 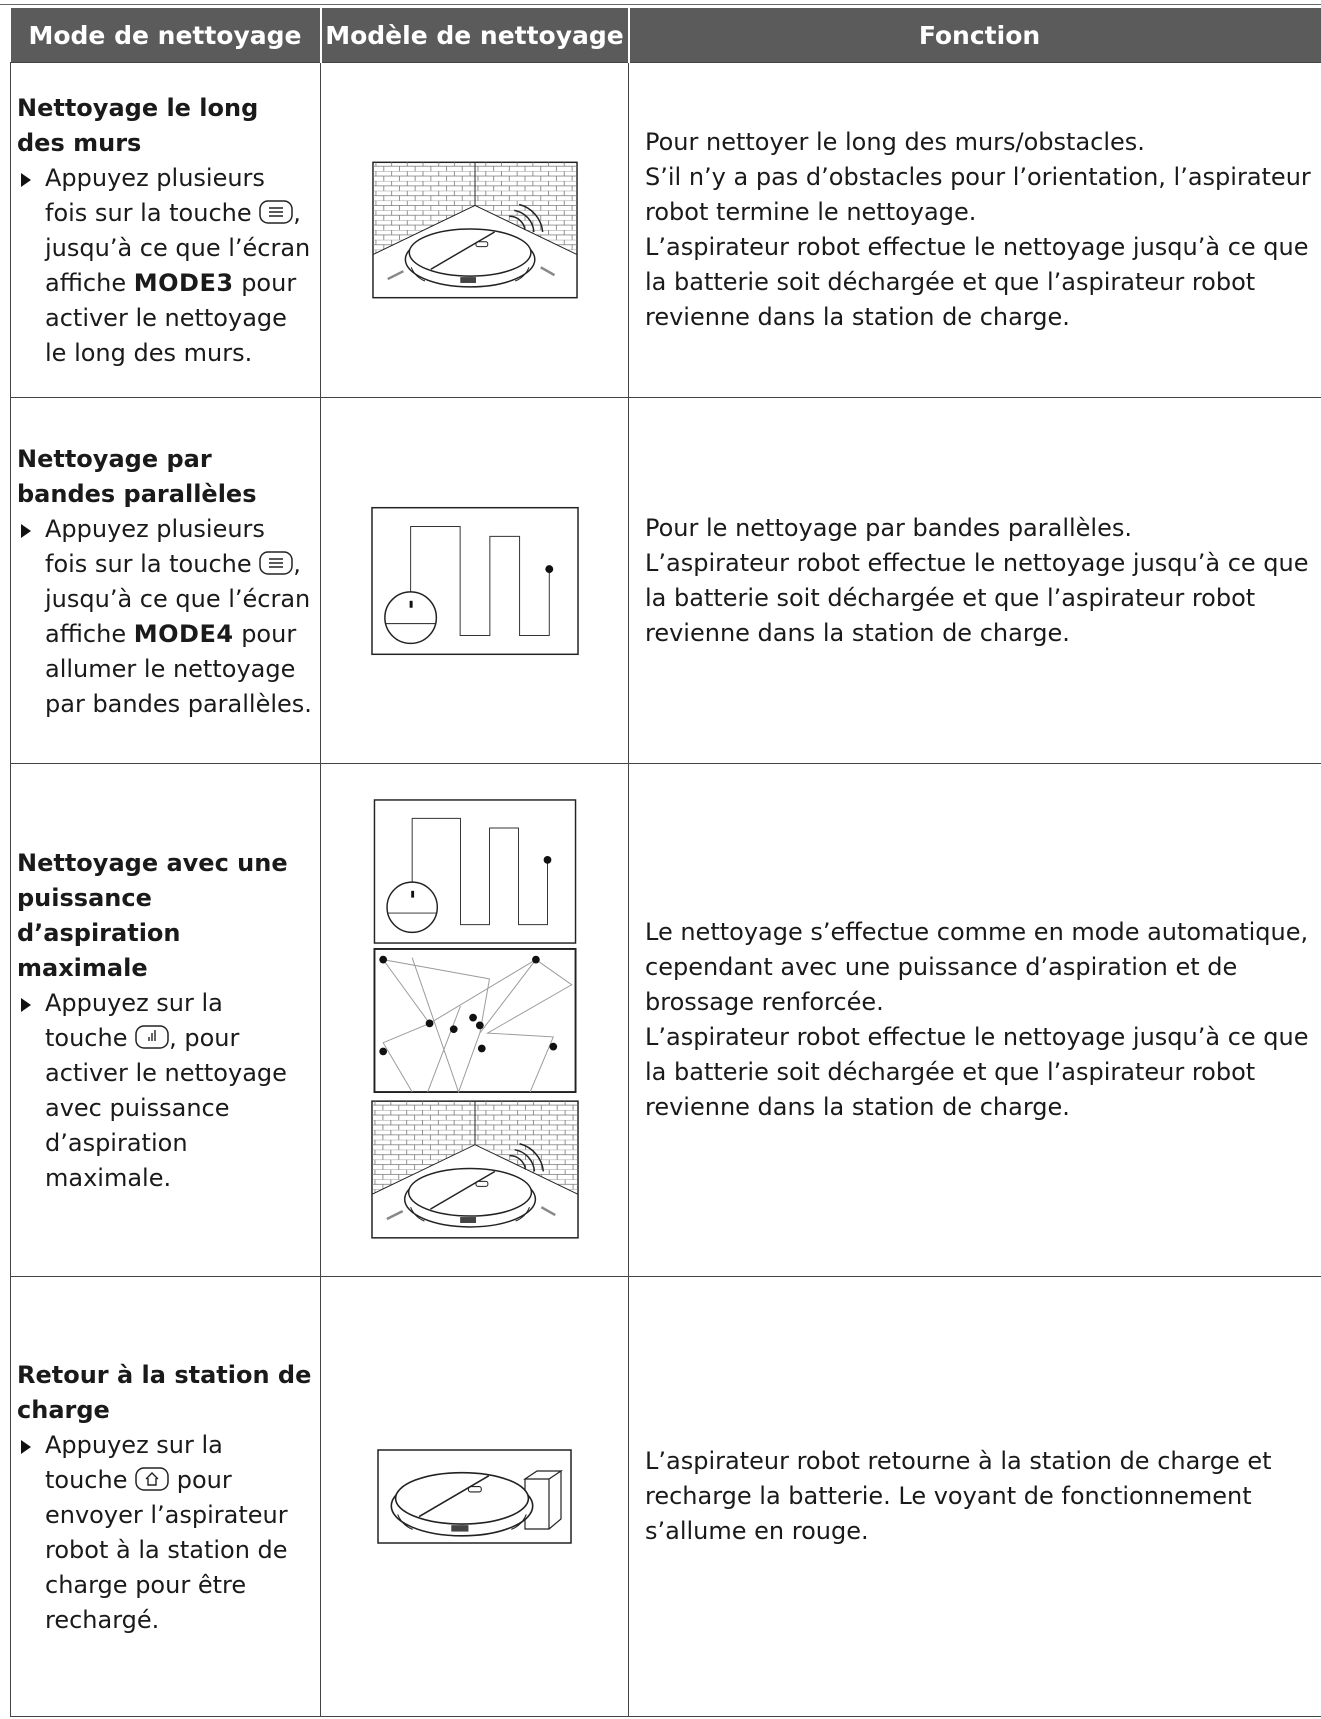 I want to click on column-header: Mode de nettoyage, so click(x=166, y=35).